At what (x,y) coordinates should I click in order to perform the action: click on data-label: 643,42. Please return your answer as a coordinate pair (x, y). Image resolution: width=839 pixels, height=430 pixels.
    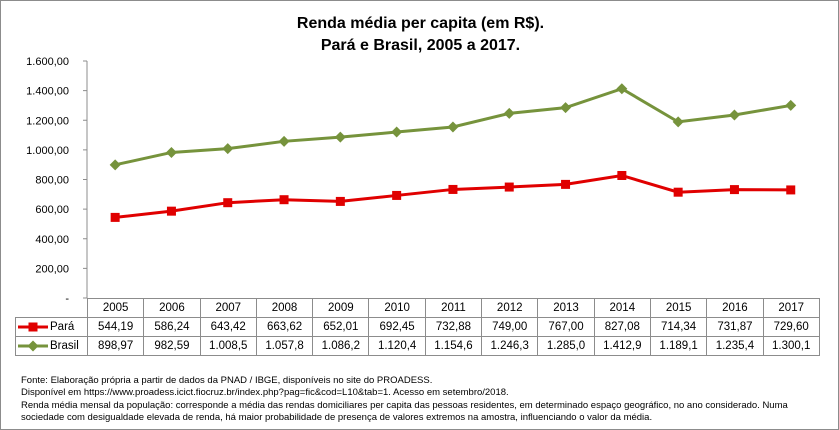
    Looking at the image, I should click on (228, 327).